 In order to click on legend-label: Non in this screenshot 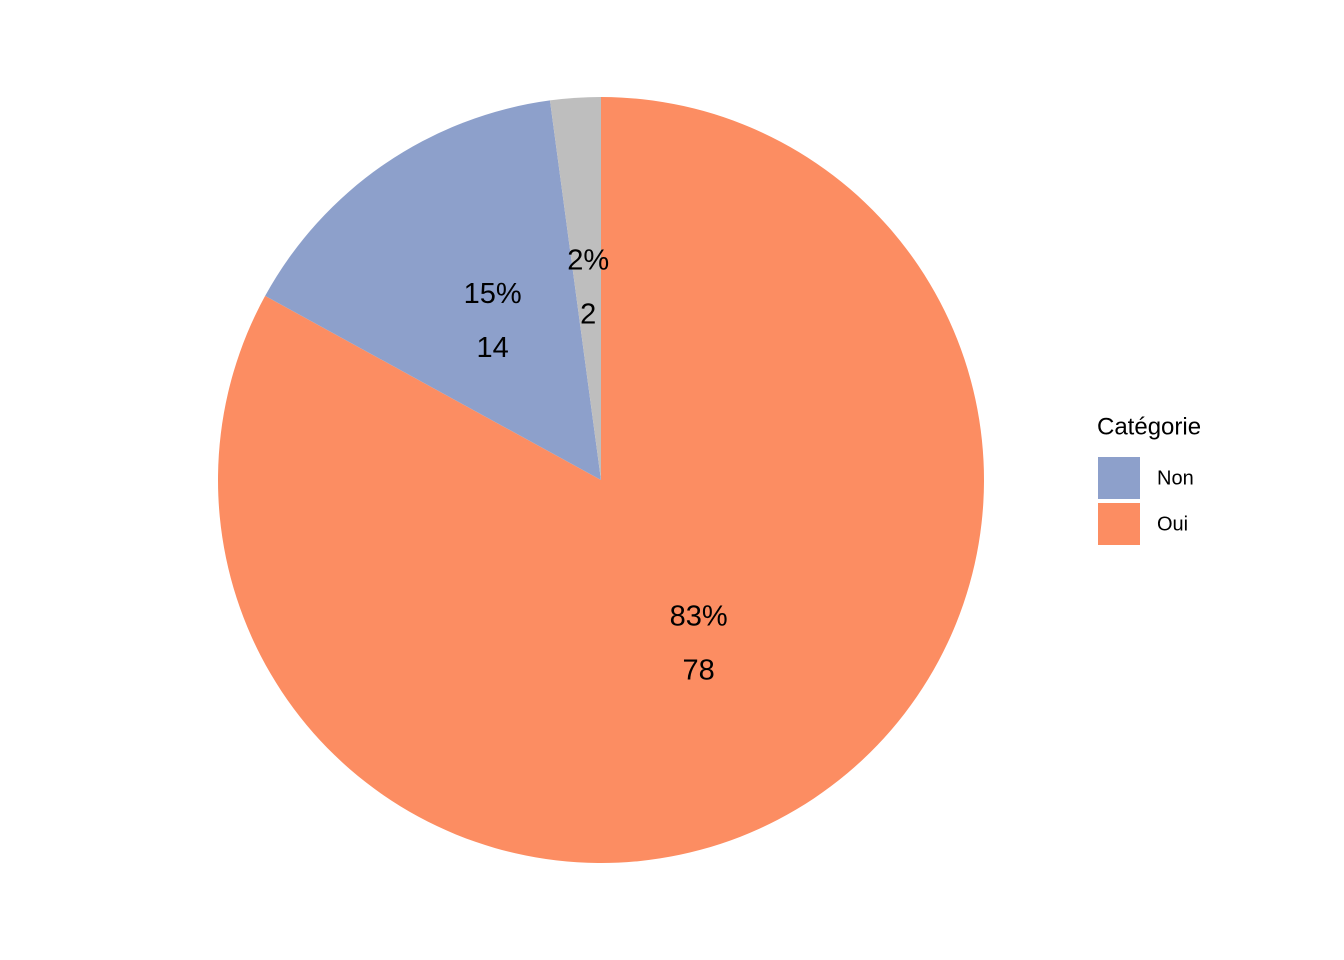, I will do `click(1175, 478)`.